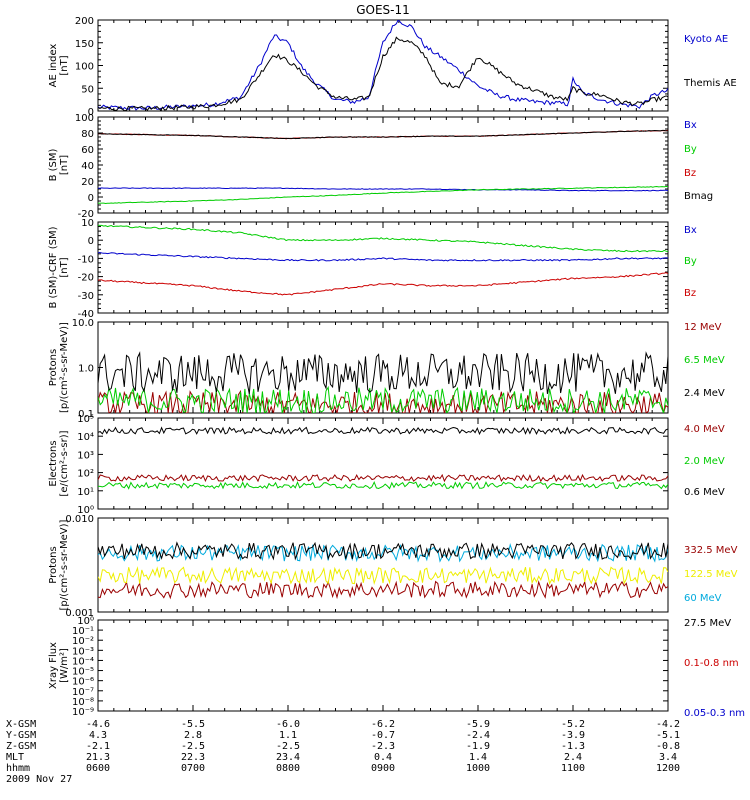  Describe the element at coordinates (668, 724) in the screenshot. I see `footer-value: -4.2` at that location.